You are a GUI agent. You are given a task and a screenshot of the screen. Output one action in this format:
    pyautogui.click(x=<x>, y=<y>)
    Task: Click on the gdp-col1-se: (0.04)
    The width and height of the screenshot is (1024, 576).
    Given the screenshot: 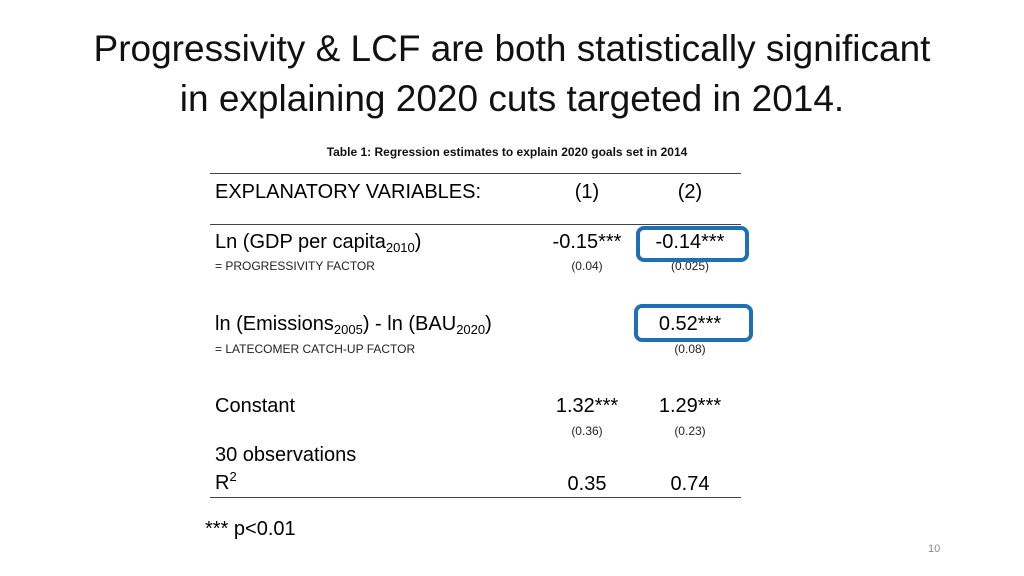 What is the action you would take?
    pyautogui.click(x=587, y=266)
    